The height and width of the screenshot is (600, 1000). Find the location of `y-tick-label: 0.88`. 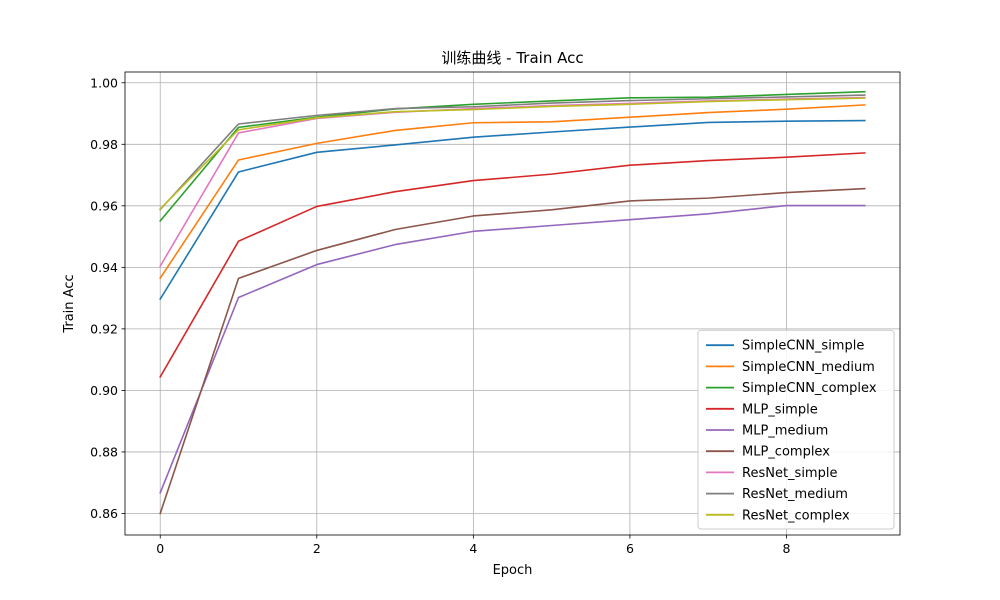

y-tick-label: 0.88 is located at coordinates (104, 451).